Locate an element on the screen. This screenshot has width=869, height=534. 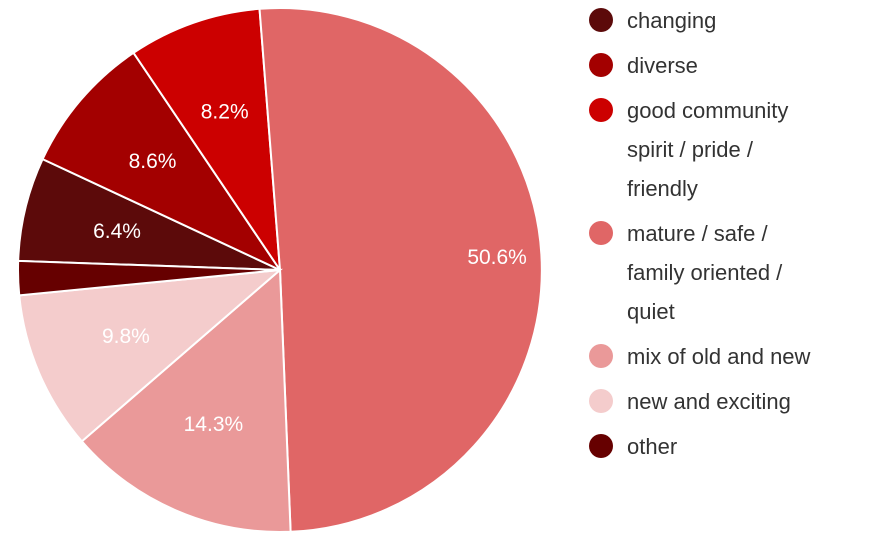
legend-label-3-line-2: quiet is located at coordinates (651, 311).